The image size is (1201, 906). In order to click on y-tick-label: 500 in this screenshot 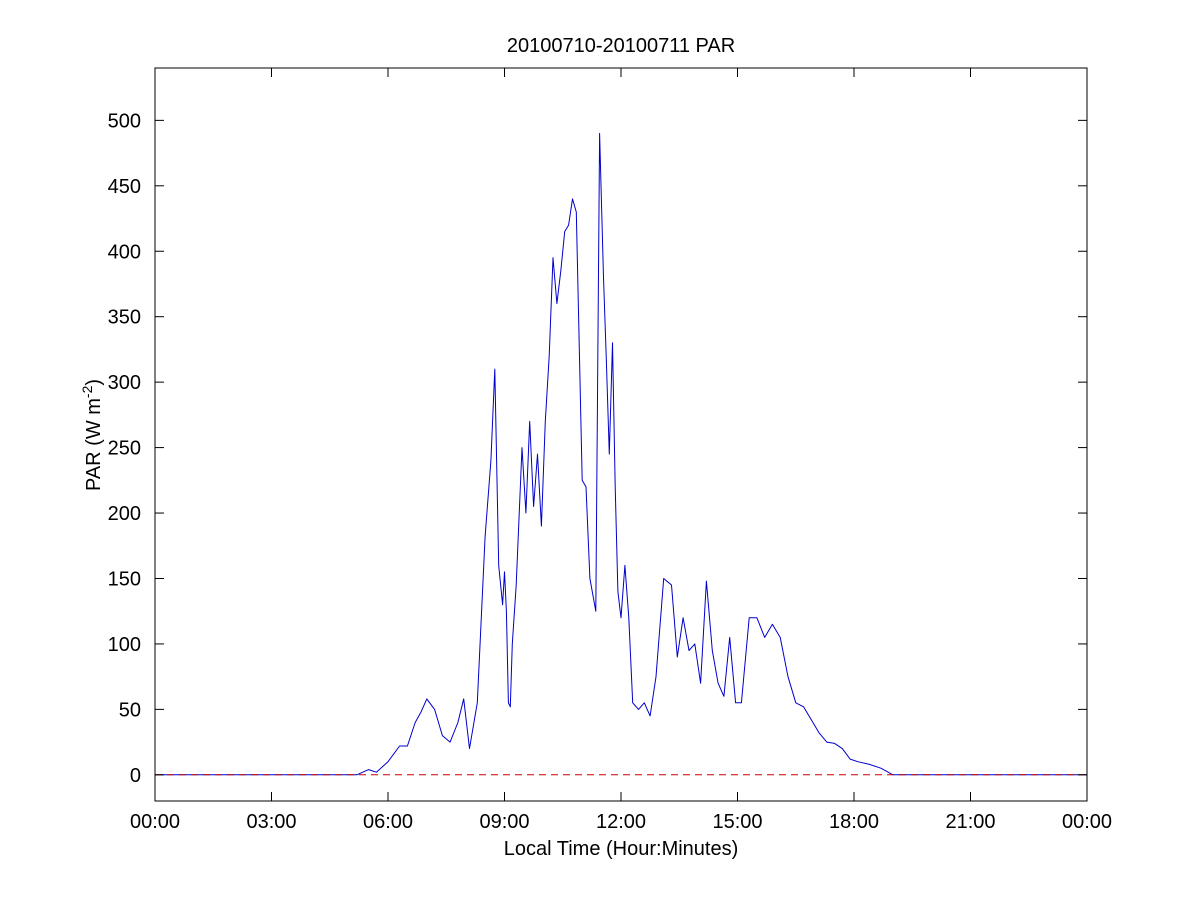, I will do `click(124, 121)`.